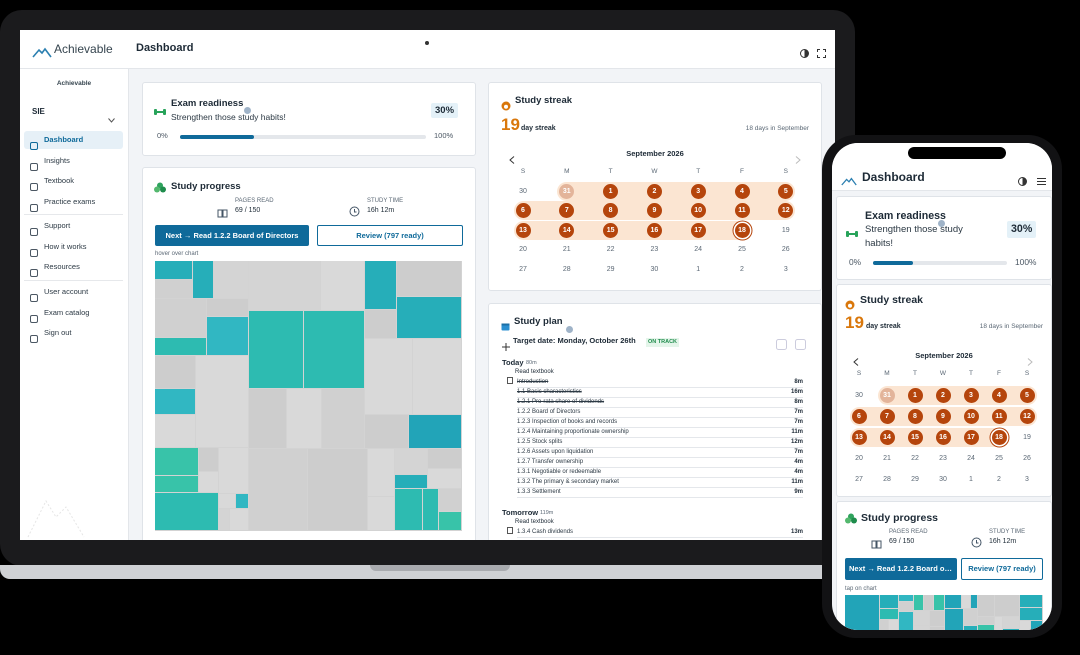 Image resolution: width=1080 pixels, height=655 pixels. What do you see at coordinates (73, 226) in the screenshot?
I see `nav-item: Support` at bounding box center [73, 226].